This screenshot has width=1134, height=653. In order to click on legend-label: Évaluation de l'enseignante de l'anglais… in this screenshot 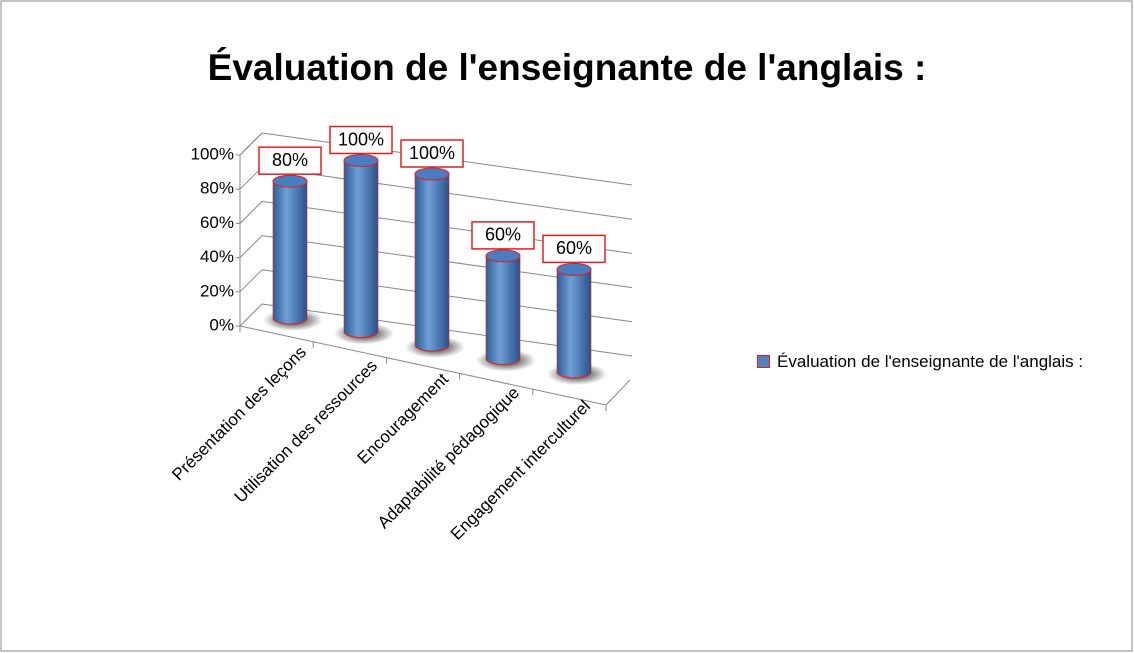, I will do `click(930, 361)`.